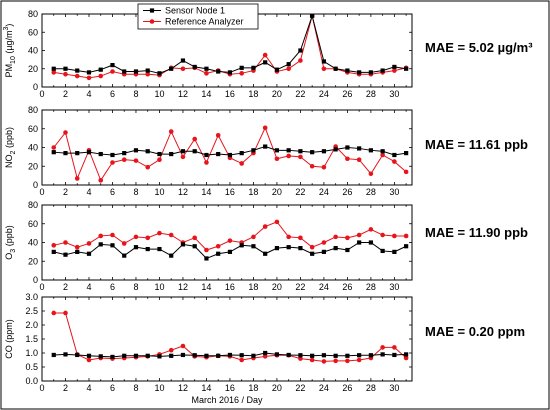 This screenshot has height=410, width=550. What do you see at coordinates (31, 297) in the screenshot?
I see `y-tick-label: 3.0` at bounding box center [31, 297].